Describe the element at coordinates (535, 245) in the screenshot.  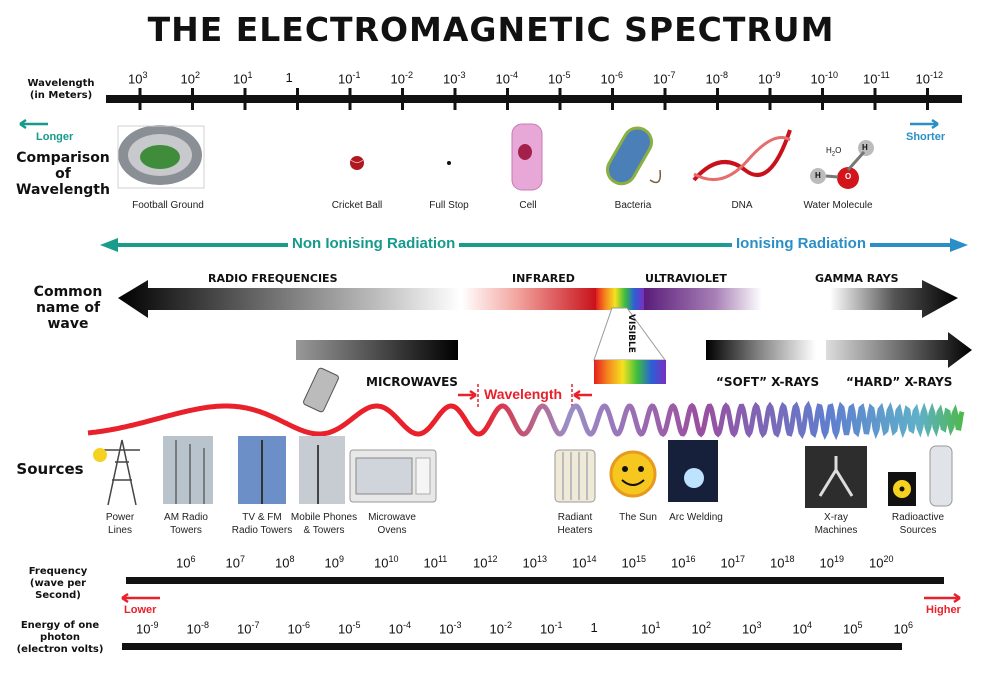
I see `radiation-line` at that location.